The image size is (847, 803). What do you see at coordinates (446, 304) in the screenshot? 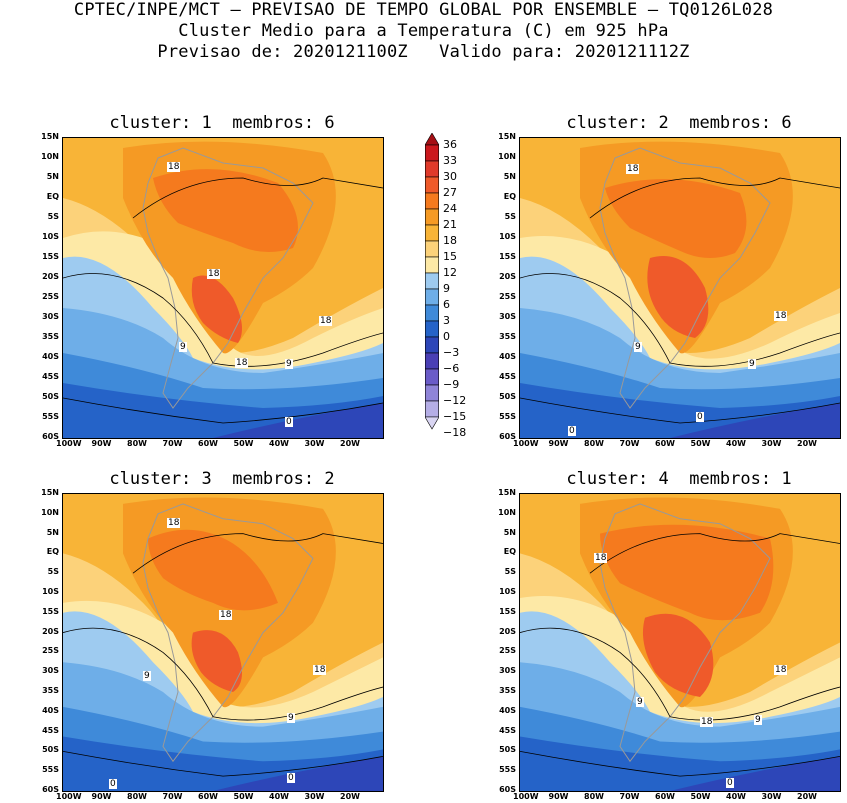
I see `colorbar-tick-label: 6` at bounding box center [446, 304].